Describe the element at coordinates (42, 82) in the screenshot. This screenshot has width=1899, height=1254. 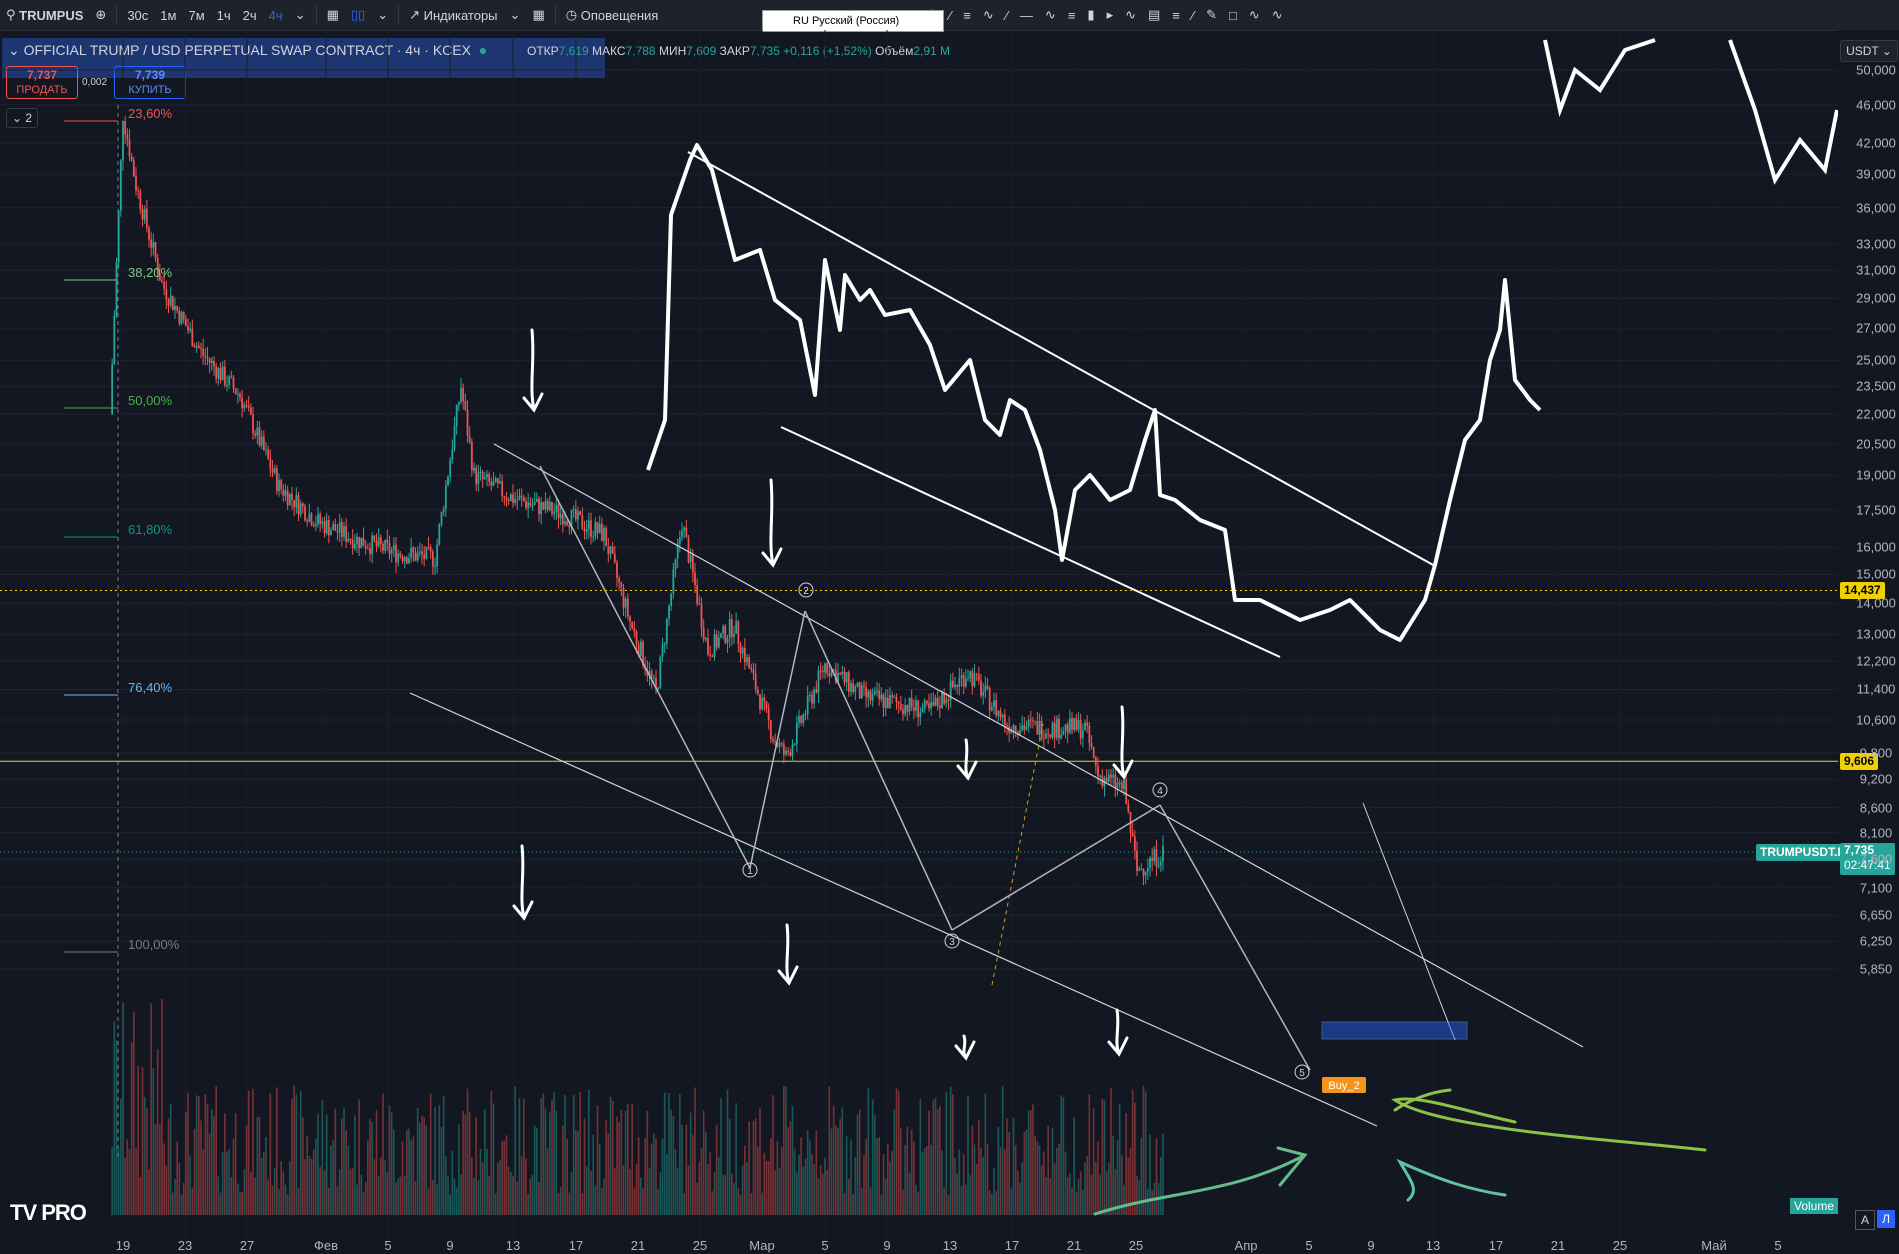
I see `sell-button: 7,737 ПРОДАТЬ` at that location.